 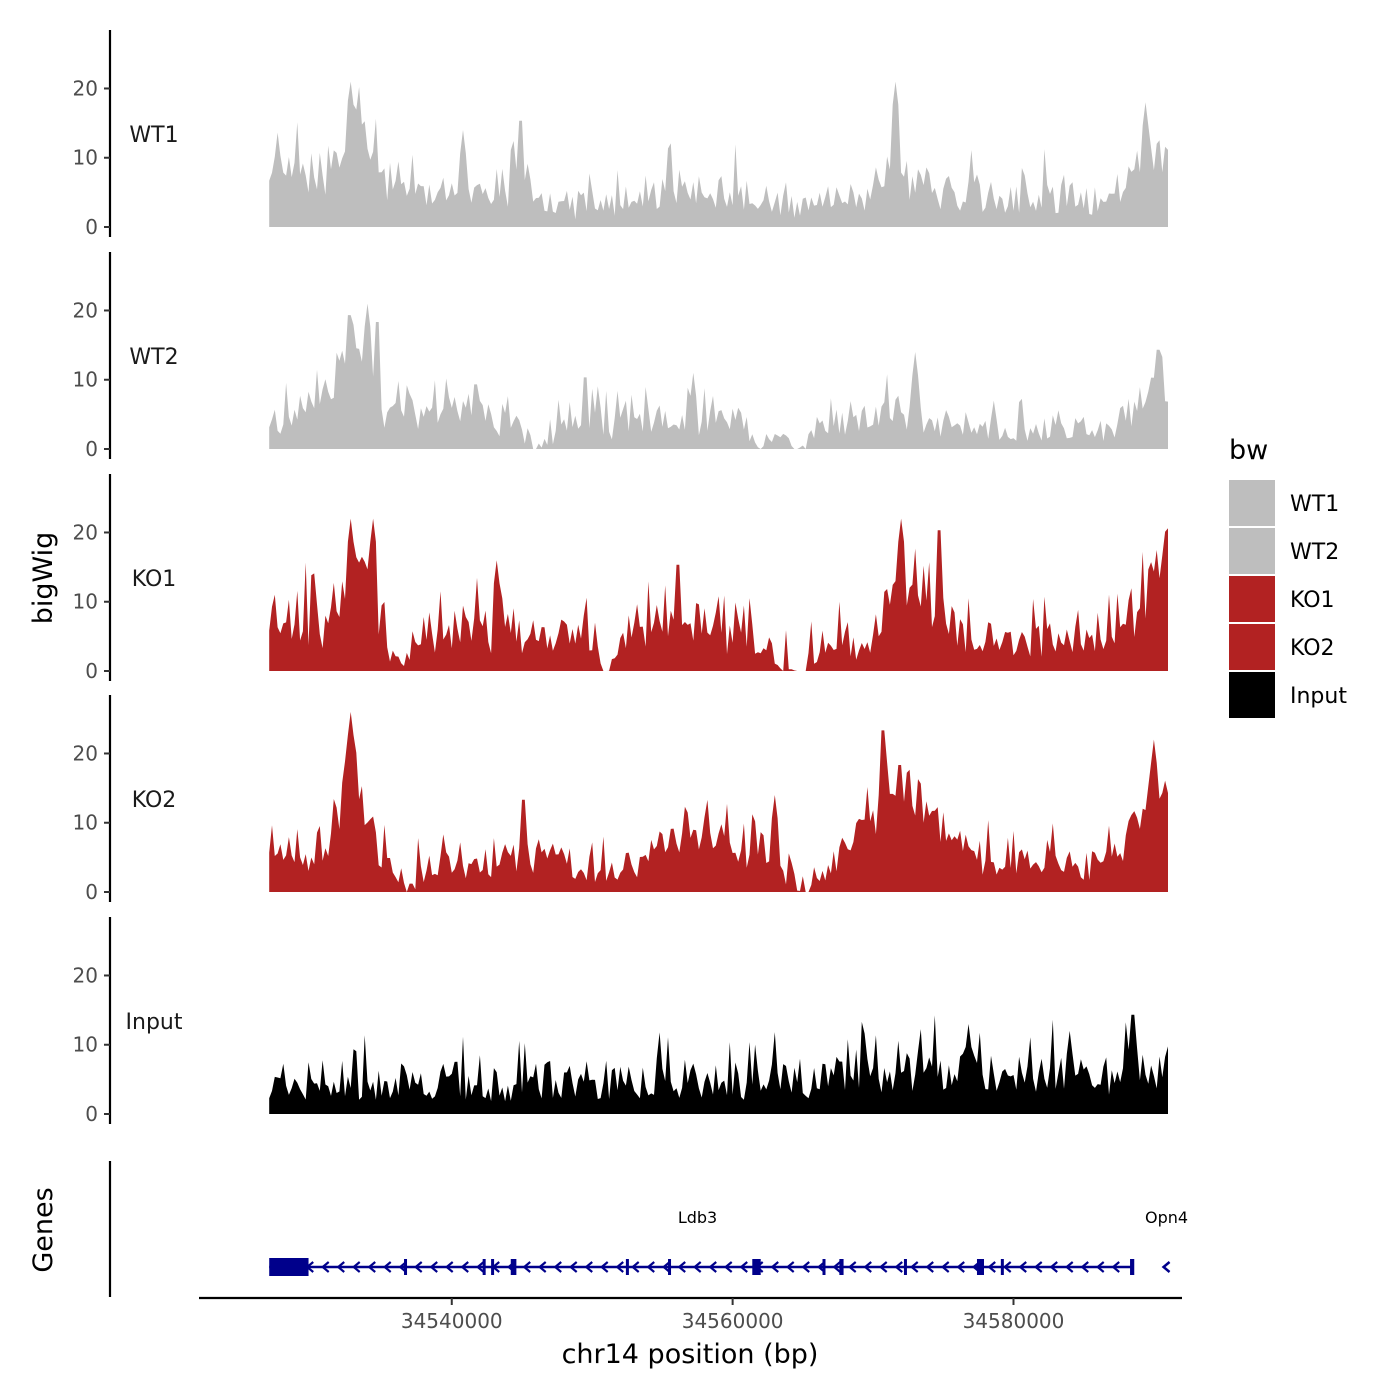 I want to click on x-axis-ticks: 34540000 34560000 34580000, so click(x=732, y=1315).